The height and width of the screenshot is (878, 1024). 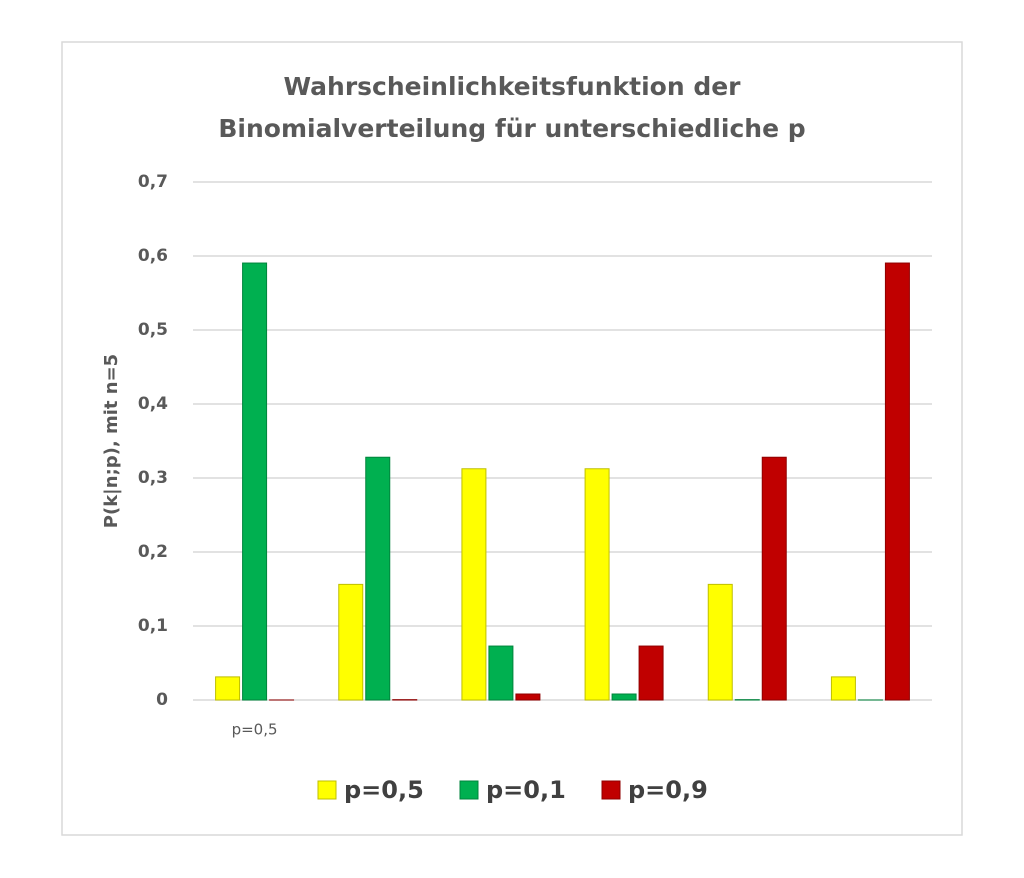 What do you see at coordinates (111, 441) in the screenshot?
I see `y-axis-title: P(k|n;p), mit n=5` at bounding box center [111, 441].